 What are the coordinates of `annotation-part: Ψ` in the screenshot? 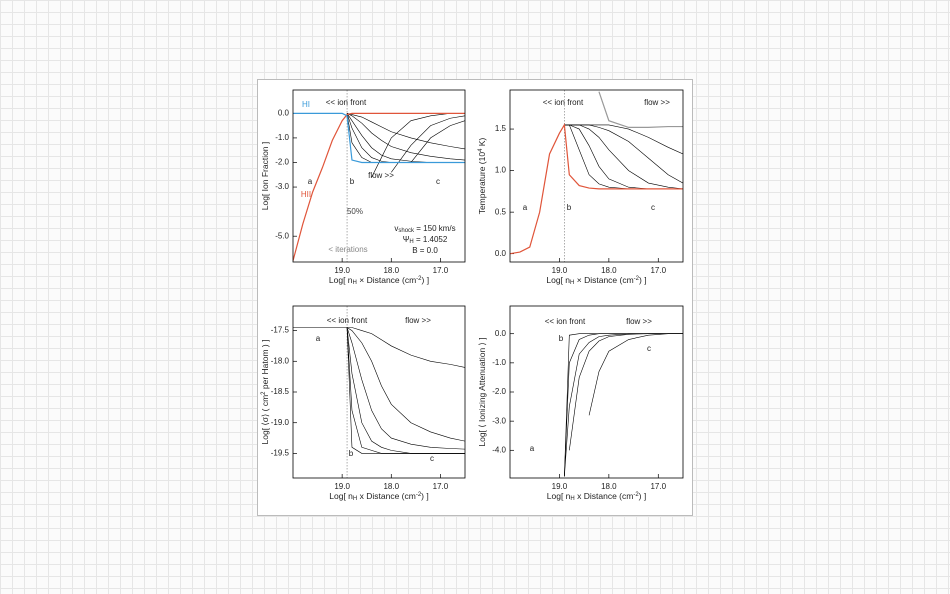 It's located at (406, 239).